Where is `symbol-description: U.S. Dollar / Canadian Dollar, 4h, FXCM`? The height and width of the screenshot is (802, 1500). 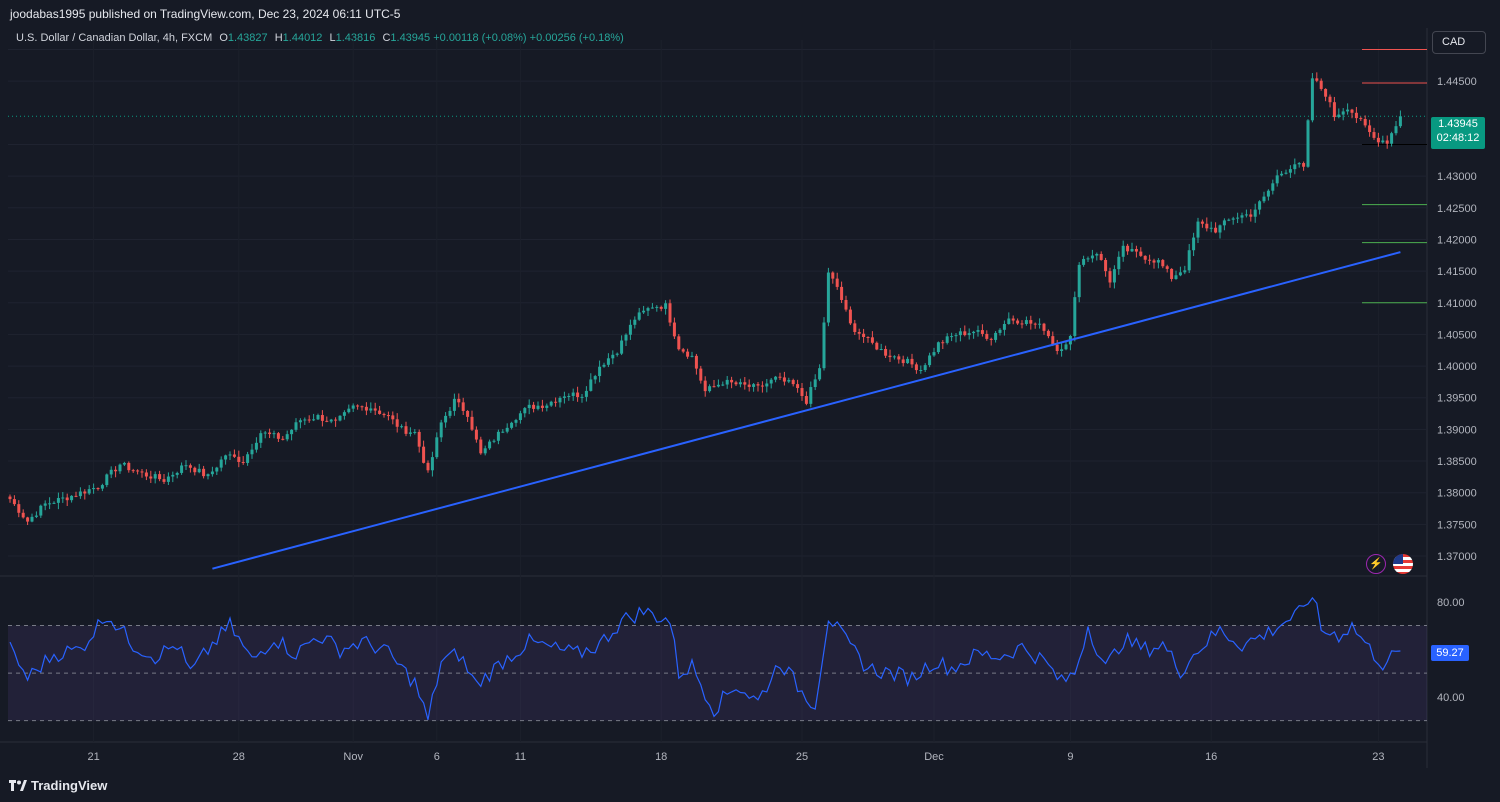 symbol-description: U.S. Dollar / Canadian Dollar, 4h, FXCM is located at coordinates (114, 38).